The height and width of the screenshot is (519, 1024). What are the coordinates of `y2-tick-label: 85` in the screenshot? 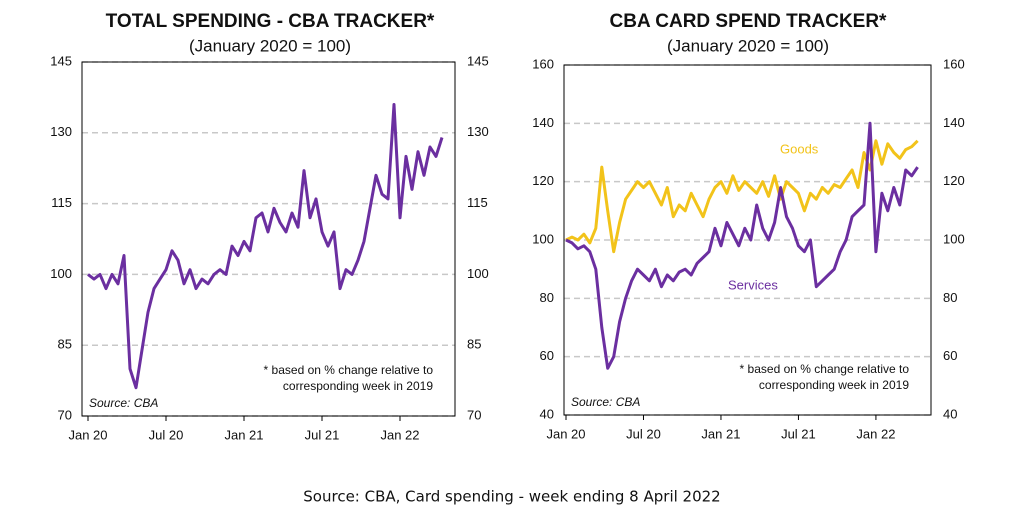 It's located at (474, 344).